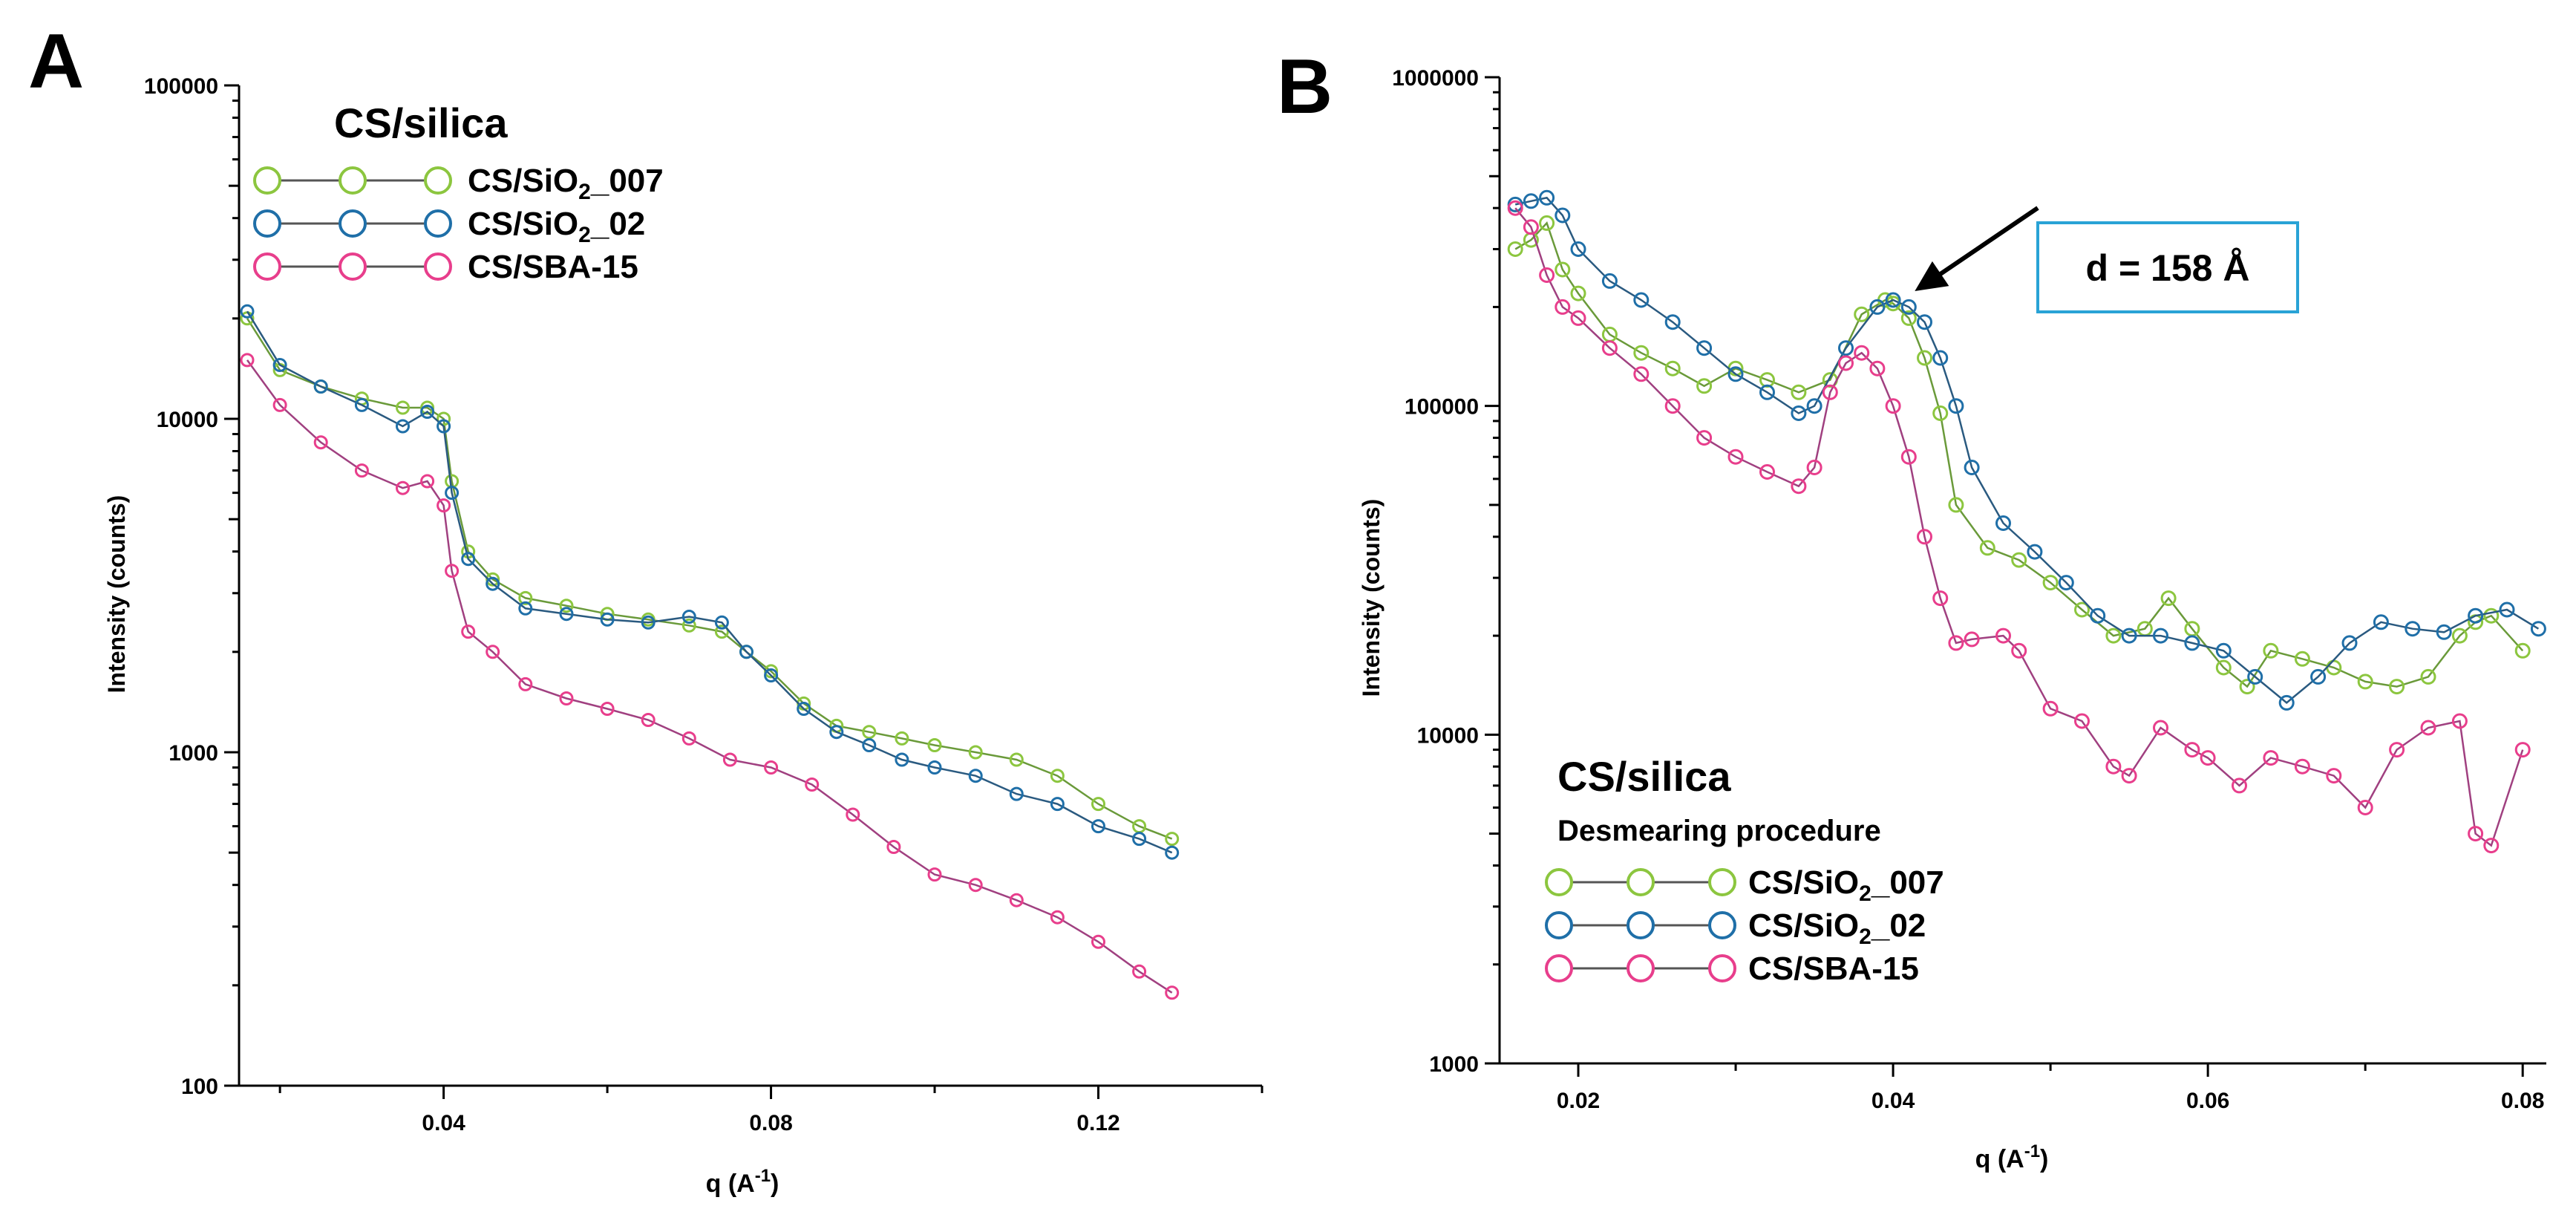  What do you see at coordinates (1454, 1064) in the screenshot?
I see `panel-b-ytick-label: 1000` at bounding box center [1454, 1064].